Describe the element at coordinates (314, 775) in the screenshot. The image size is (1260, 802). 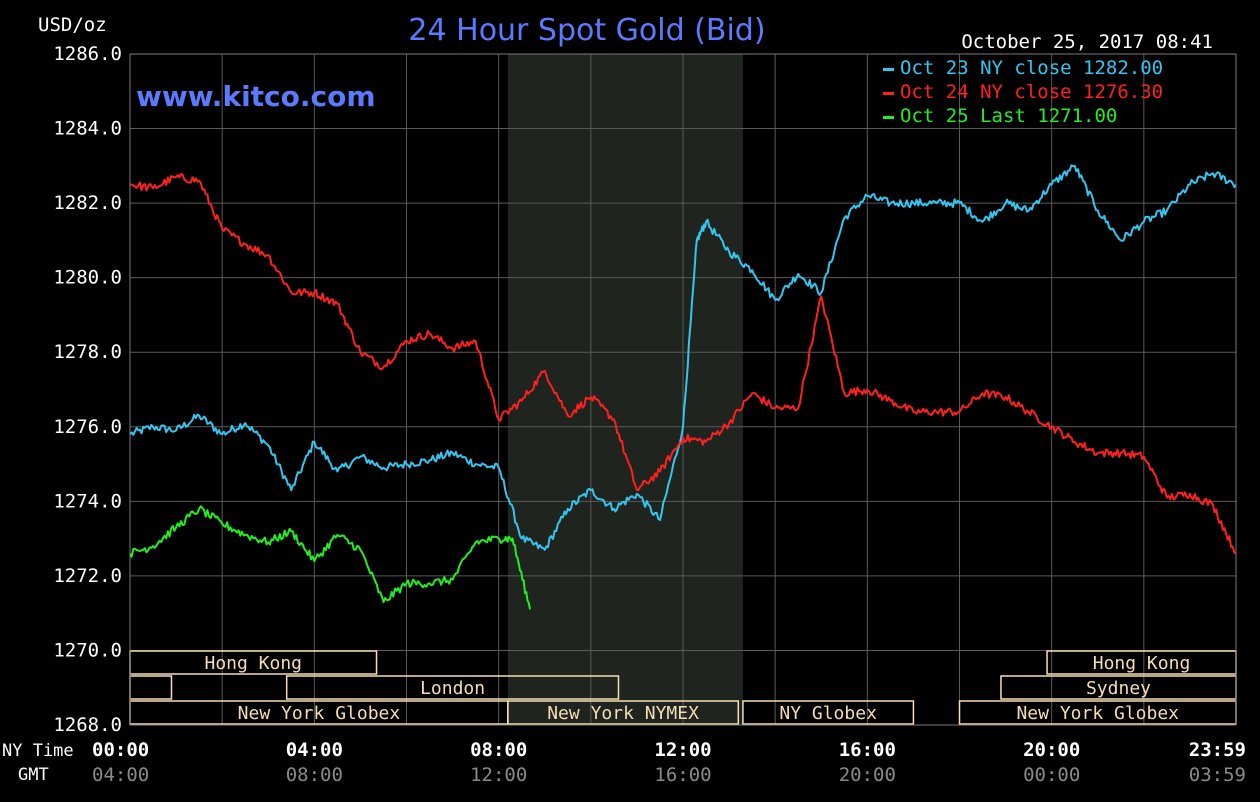
I see `x-tick-label-gmt: 08:00` at that location.